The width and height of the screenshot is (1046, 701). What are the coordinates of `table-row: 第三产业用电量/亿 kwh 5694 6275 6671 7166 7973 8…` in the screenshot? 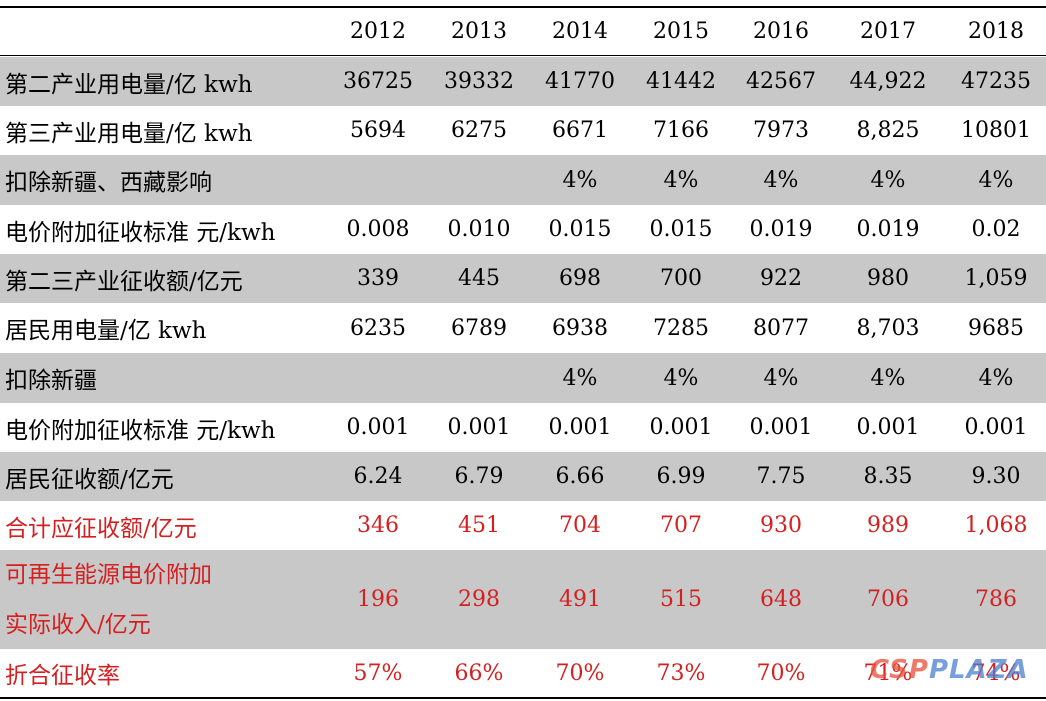 It's located at (523, 130).